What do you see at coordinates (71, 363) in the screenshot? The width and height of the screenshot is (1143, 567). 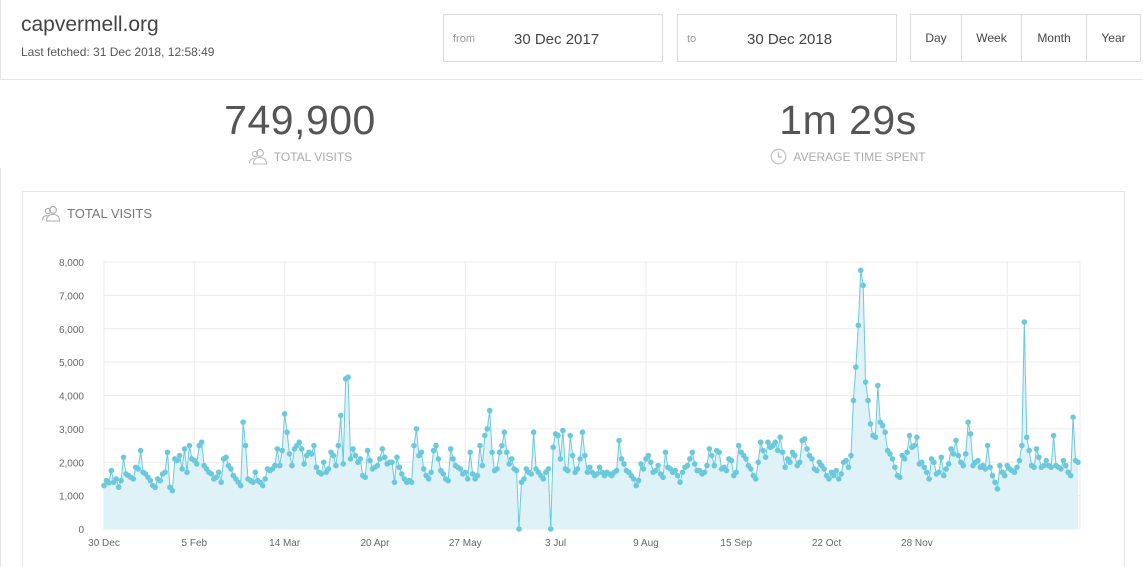 I see `y-tick-label: 5,000` at bounding box center [71, 363].